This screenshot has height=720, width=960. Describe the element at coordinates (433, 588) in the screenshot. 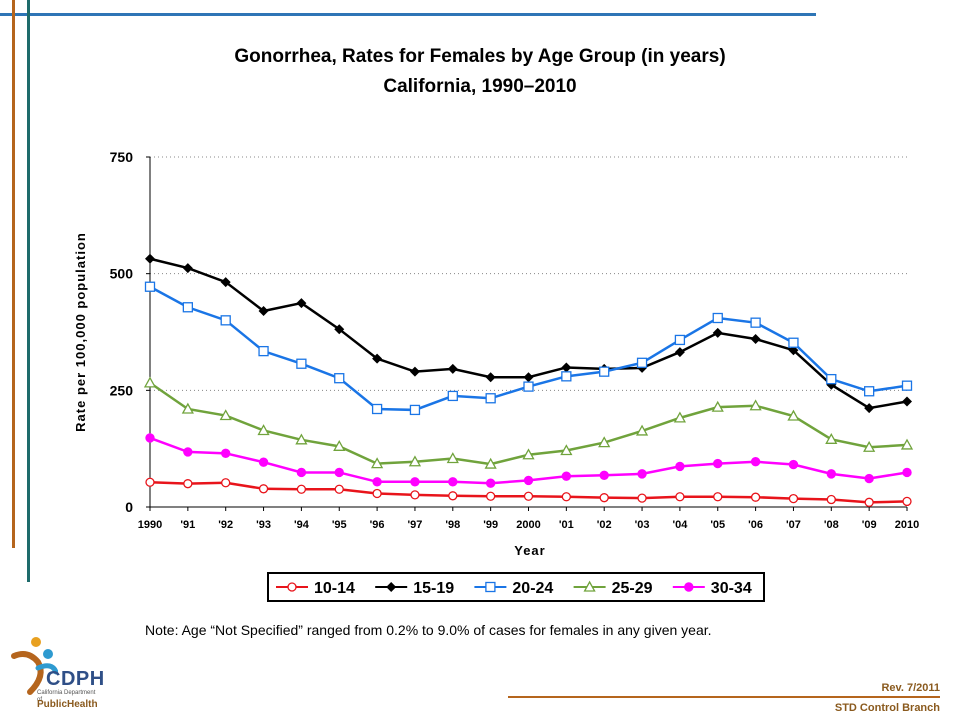

I see `legend-label: 15-19` at that location.